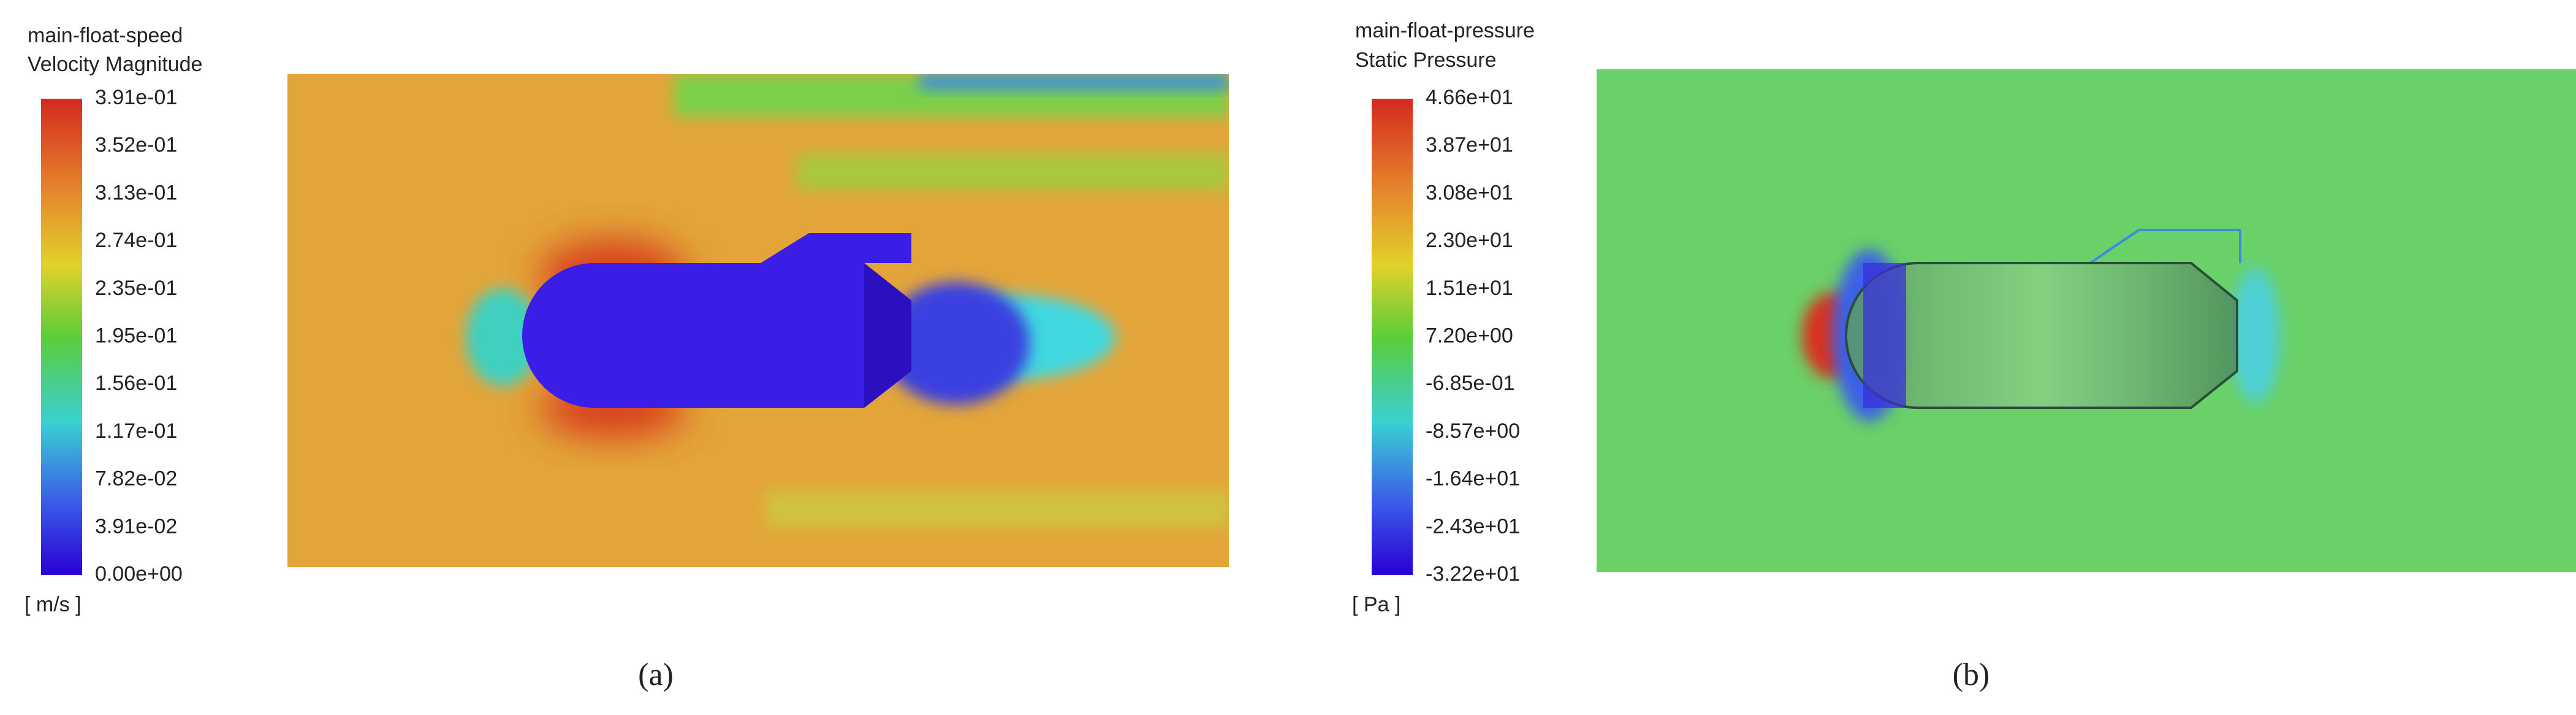 The height and width of the screenshot is (715, 2576). I want to click on colorbar-tick-label: 2.30e+01, so click(1469, 240).